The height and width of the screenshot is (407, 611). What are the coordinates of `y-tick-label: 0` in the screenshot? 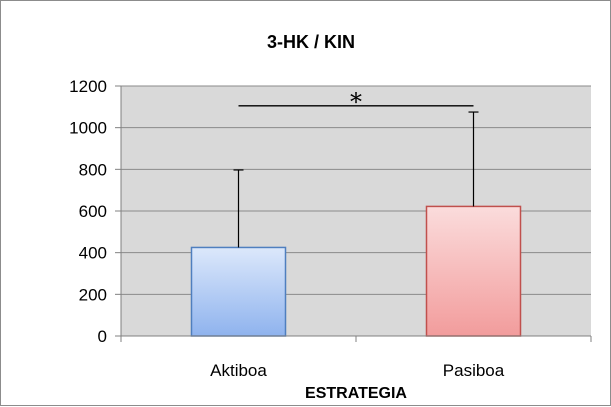 It's located at (102, 336).